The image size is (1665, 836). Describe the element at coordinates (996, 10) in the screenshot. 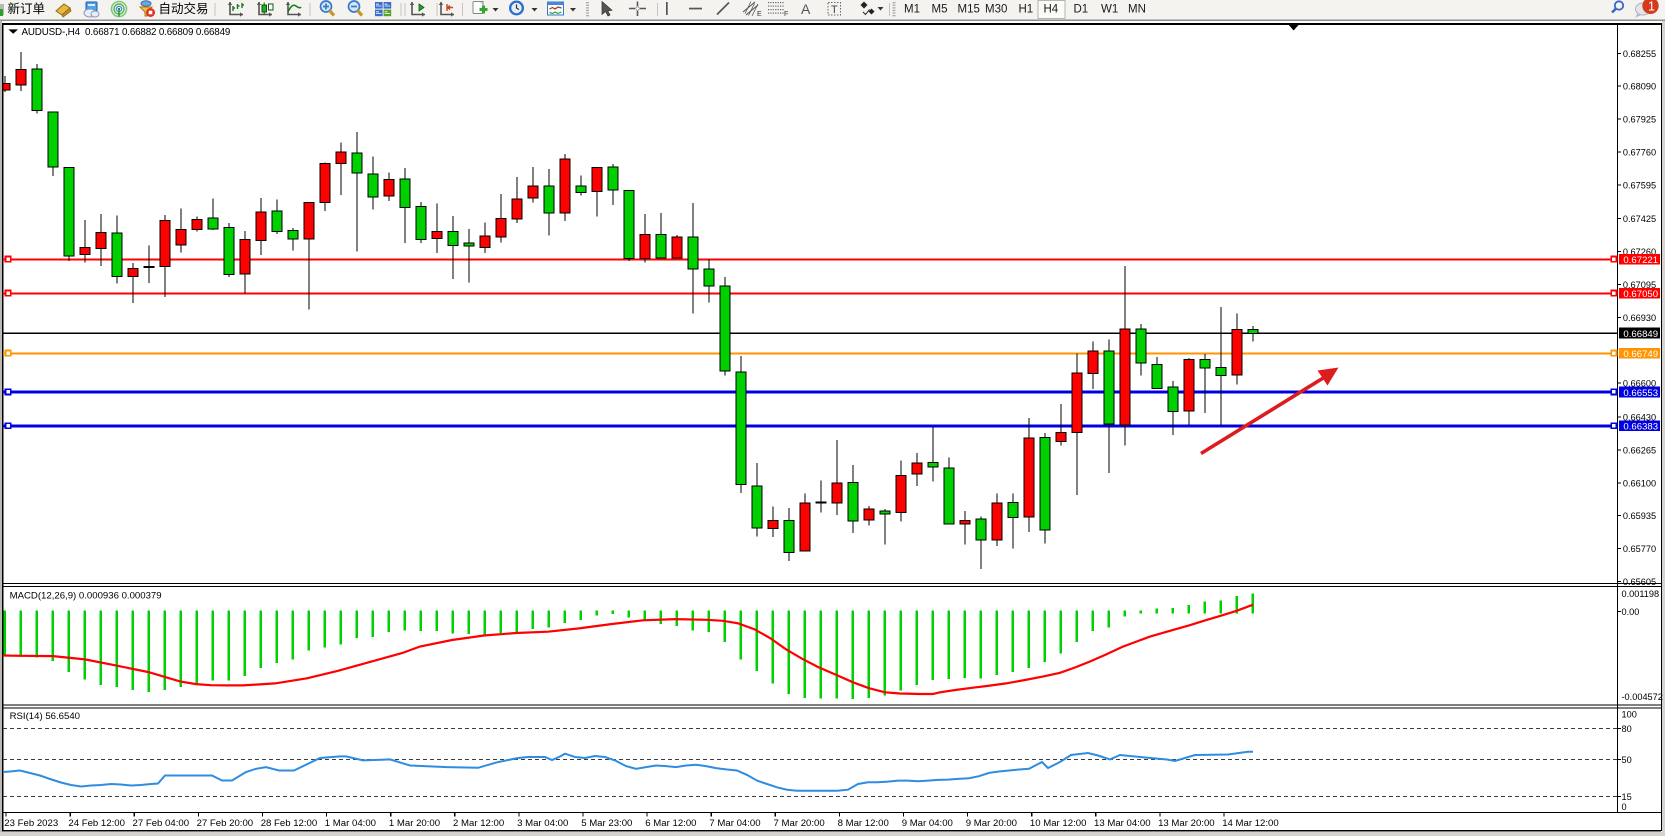

I see `svg-text: M30` at that location.